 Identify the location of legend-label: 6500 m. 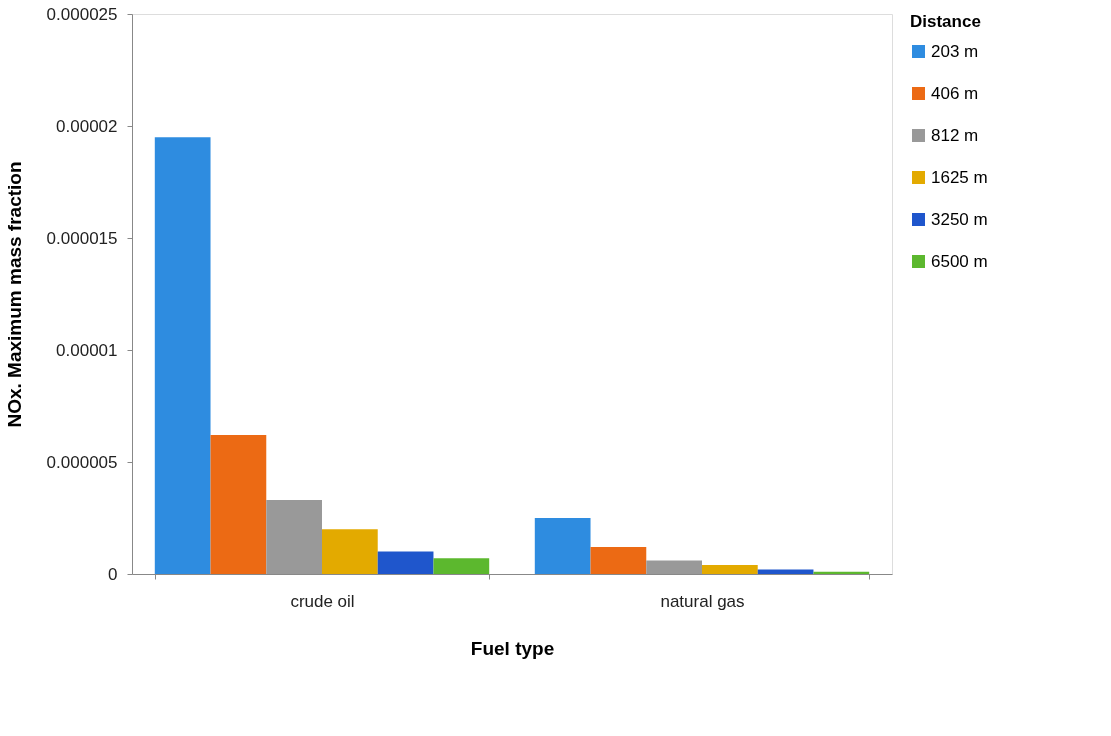
(959, 261).